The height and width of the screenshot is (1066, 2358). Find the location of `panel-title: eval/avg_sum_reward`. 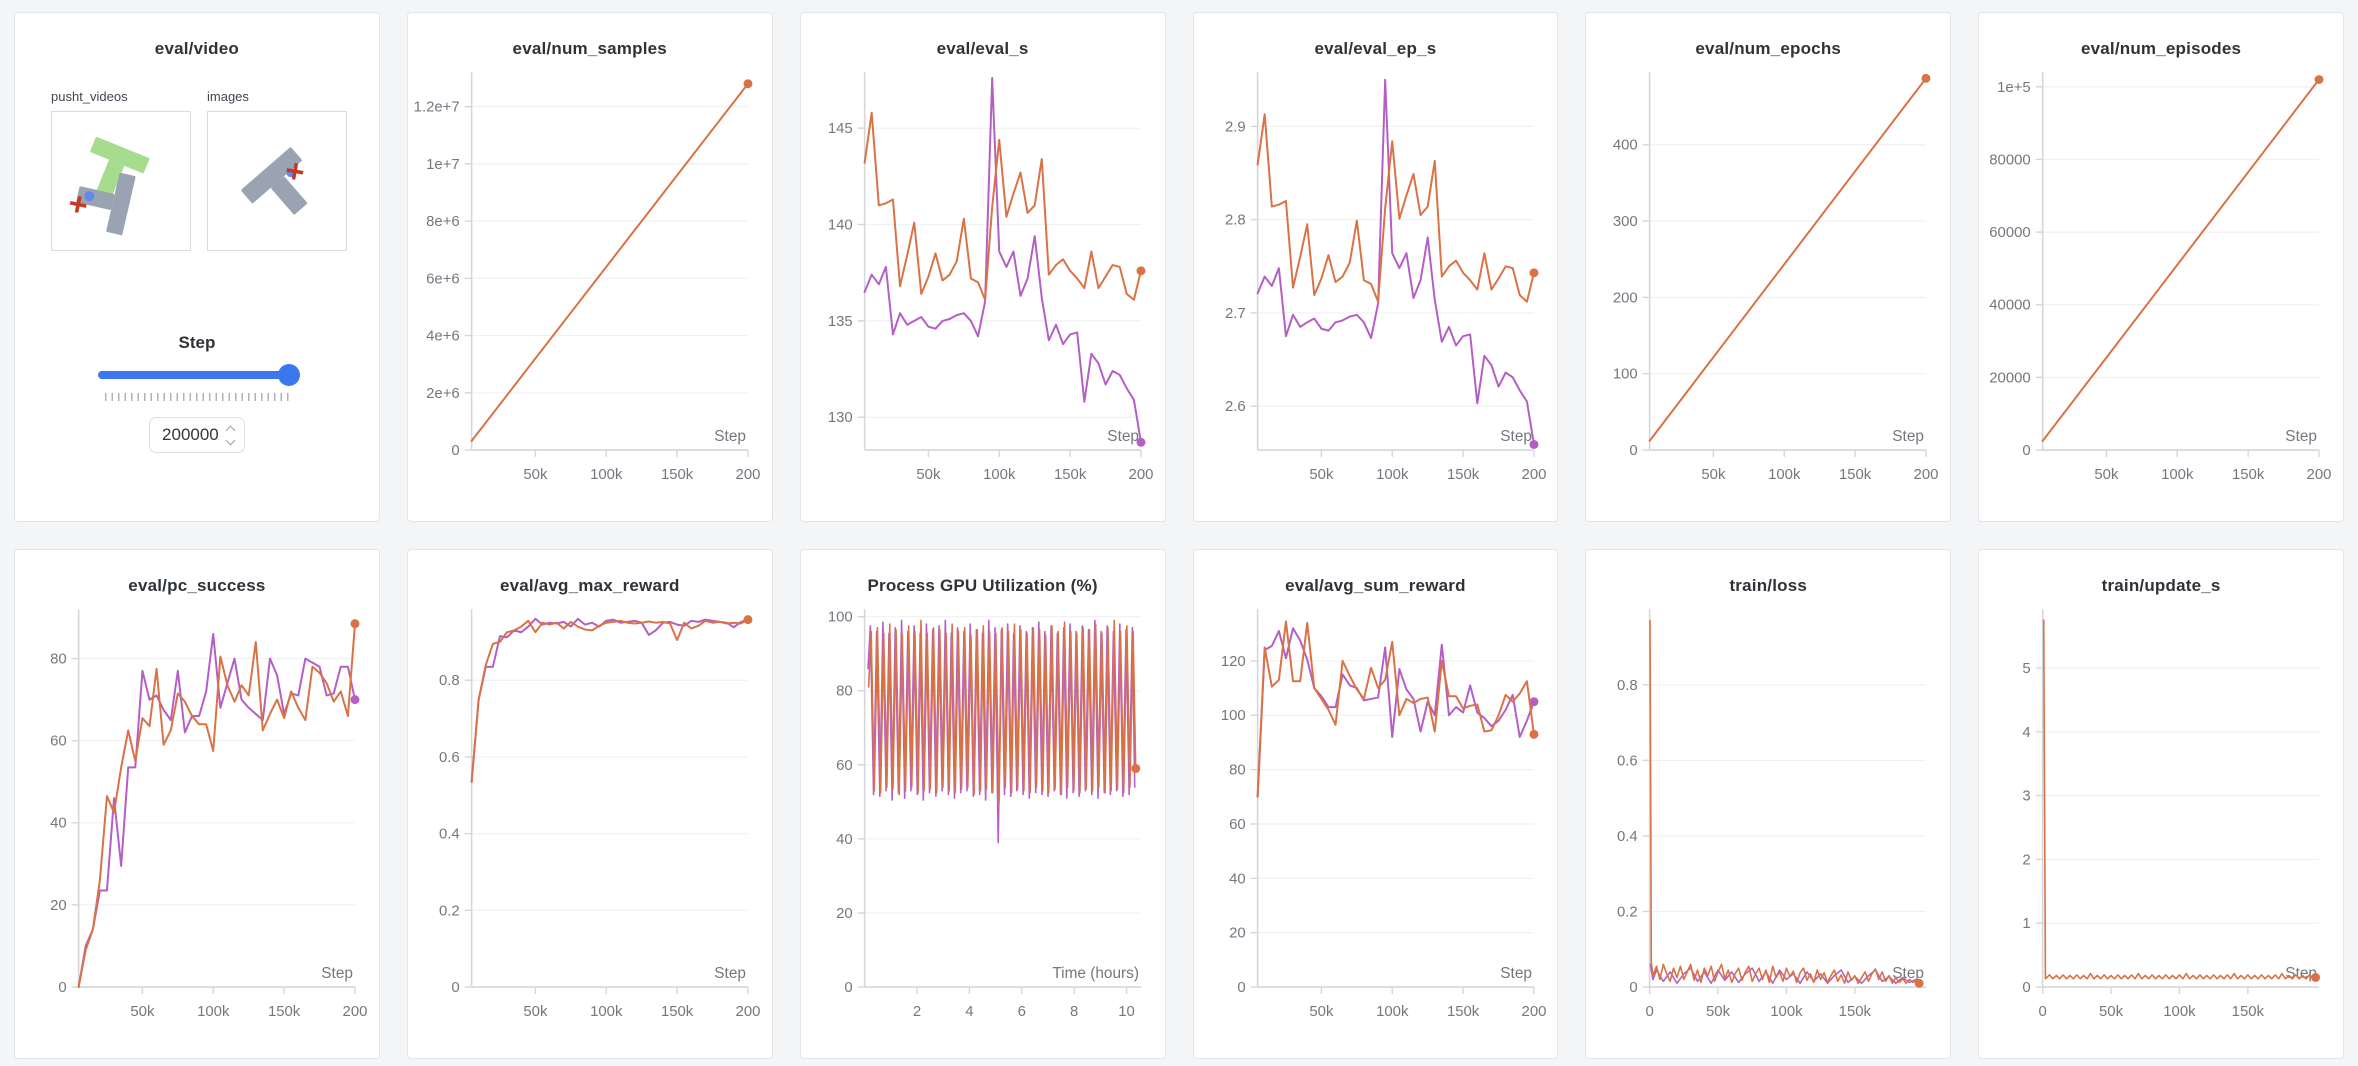

panel-title: eval/avg_sum_reward is located at coordinates (1375, 585).